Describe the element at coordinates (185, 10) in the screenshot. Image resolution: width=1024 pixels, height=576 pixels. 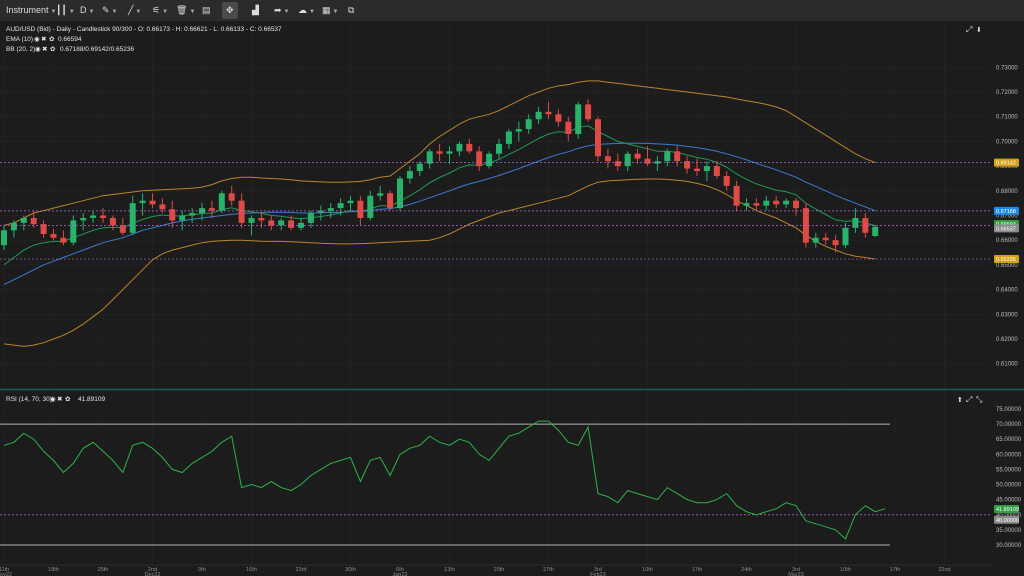
I see `delete-menu: 🗑 ▼` at that location.